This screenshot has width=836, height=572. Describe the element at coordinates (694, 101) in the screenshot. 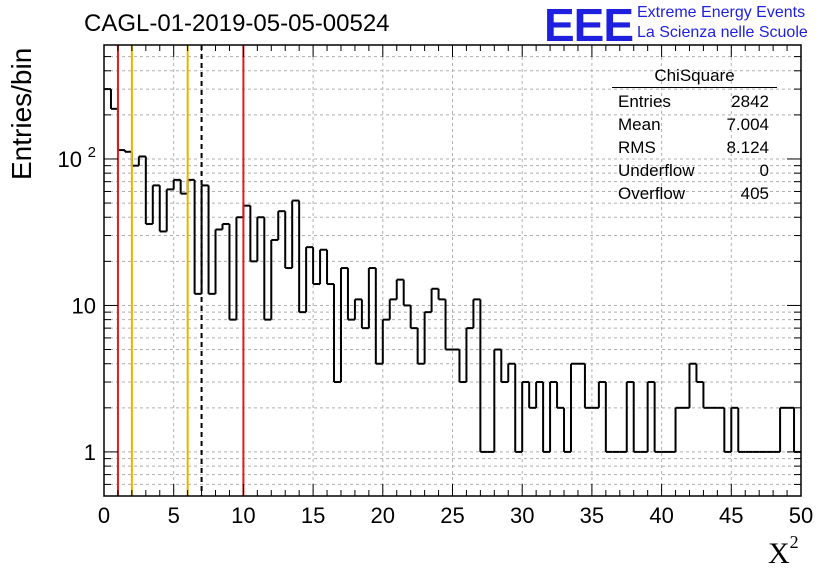

I see `stats-row: Entries 2842` at that location.